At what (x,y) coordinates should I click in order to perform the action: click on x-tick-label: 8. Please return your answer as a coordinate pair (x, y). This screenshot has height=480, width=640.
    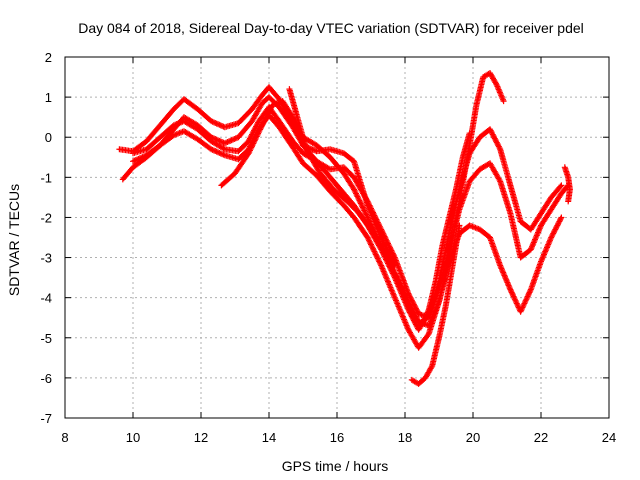
    Looking at the image, I should click on (64, 437).